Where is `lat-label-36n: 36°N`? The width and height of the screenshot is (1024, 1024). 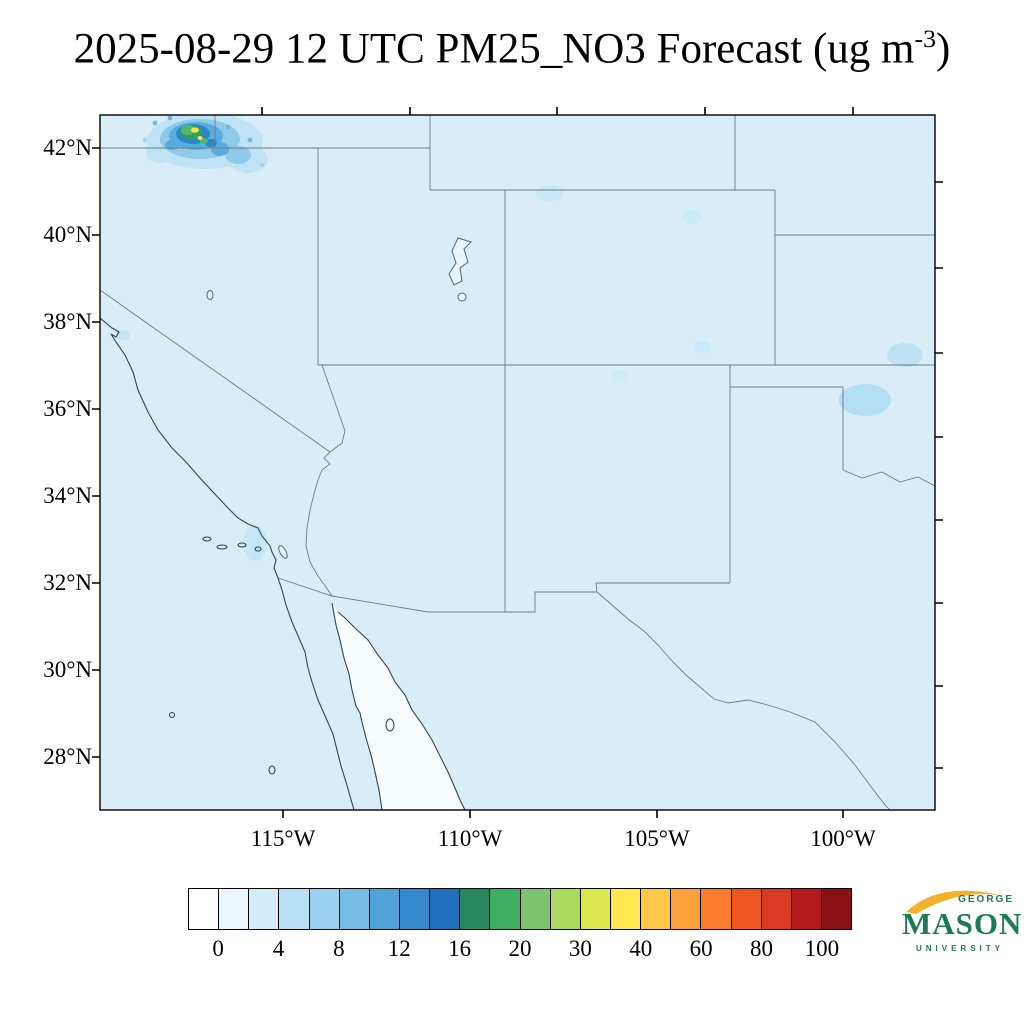 lat-label-36n: 36°N is located at coordinates (67, 408).